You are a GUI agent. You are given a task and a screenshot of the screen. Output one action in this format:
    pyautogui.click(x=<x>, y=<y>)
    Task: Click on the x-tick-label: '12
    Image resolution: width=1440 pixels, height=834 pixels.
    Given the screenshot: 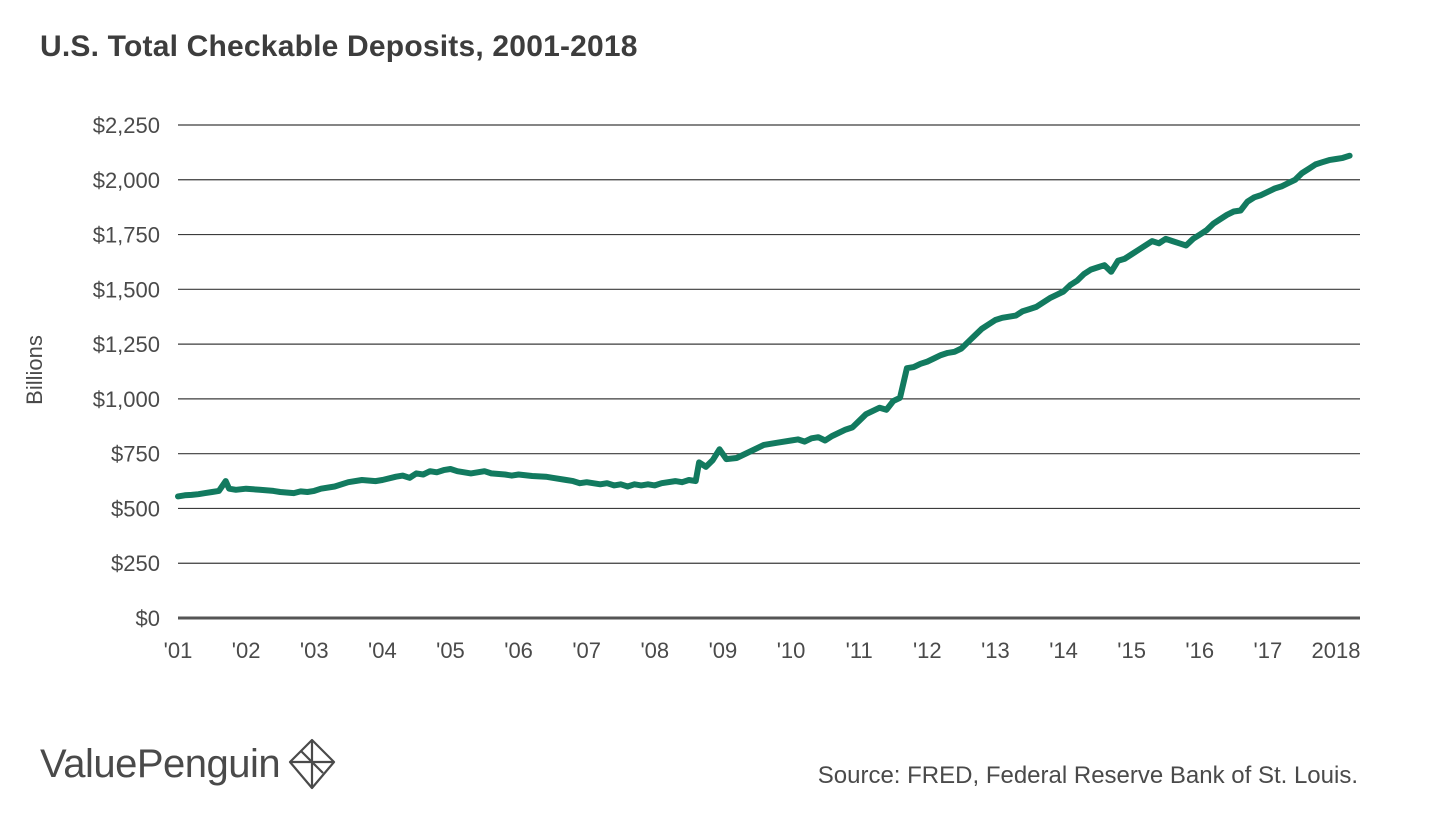 What is the action you would take?
    pyautogui.click(x=927, y=650)
    